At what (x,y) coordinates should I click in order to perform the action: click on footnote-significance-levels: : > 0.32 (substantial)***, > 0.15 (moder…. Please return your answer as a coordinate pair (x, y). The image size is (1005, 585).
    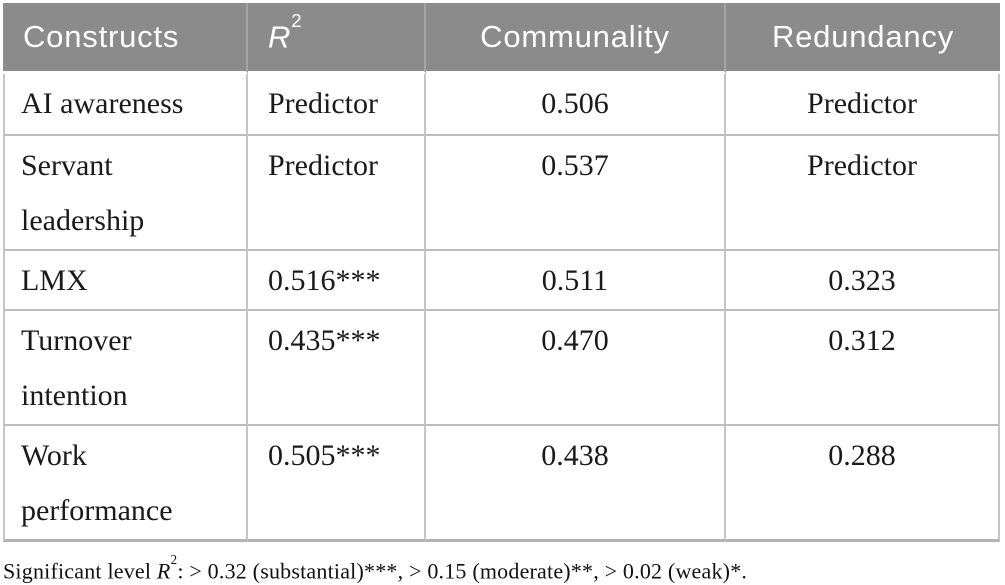
    Looking at the image, I should click on (462, 571).